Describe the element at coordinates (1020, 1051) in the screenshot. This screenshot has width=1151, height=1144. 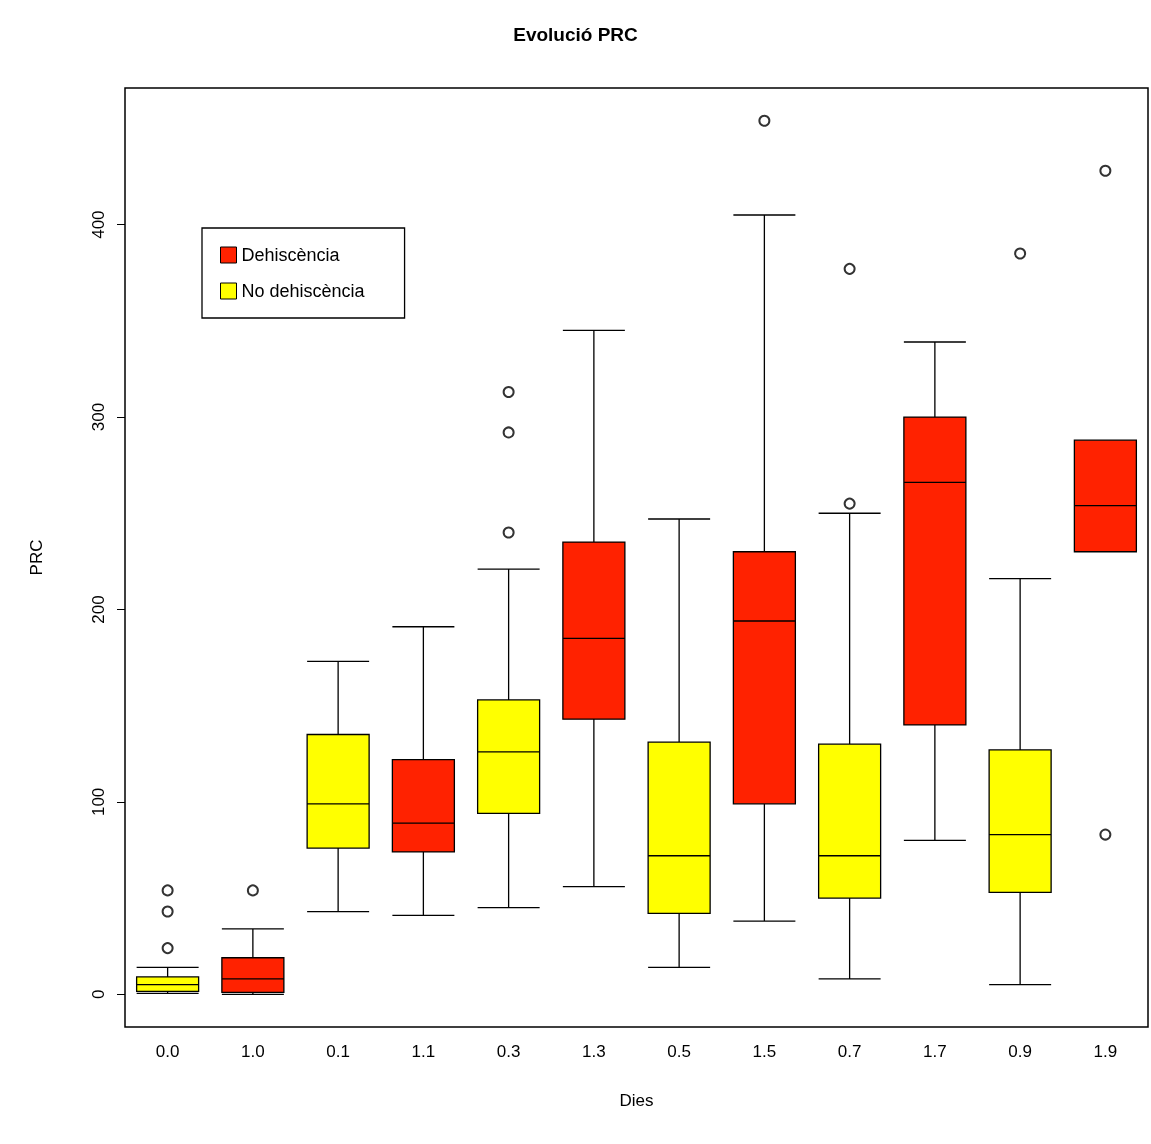
I see `x-tick-label: 0.9` at that location.